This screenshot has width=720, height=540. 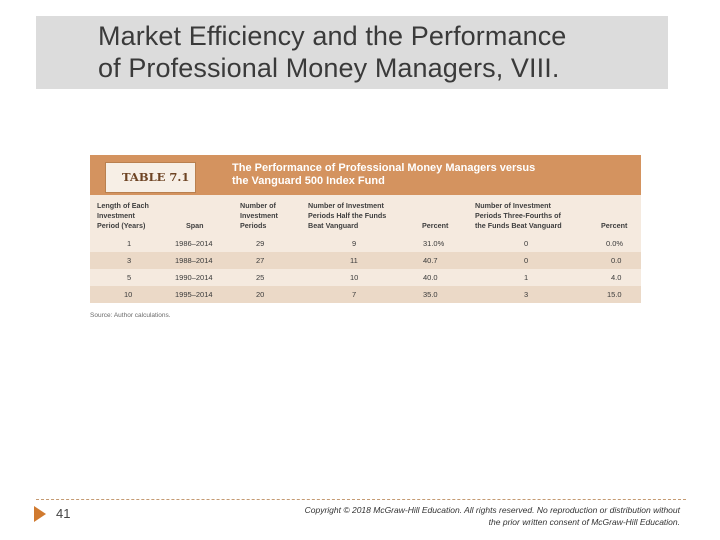 What do you see at coordinates (329, 68) in the screenshot?
I see `slide-title-line2: of Professional Money Managers, VIII.` at bounding box center [329, 68].